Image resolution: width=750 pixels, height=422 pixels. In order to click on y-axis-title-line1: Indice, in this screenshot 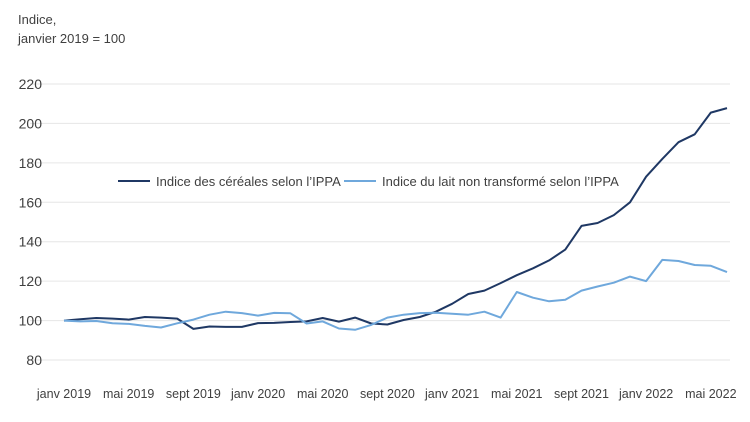, I will do `click(37, 19)`.